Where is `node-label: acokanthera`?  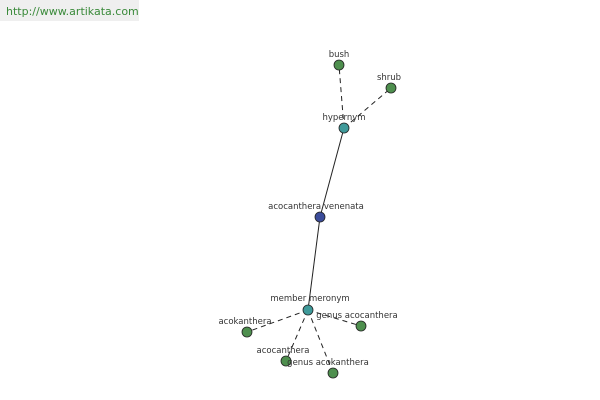 node-label: acokanthera is located at coordinates (244, 322).